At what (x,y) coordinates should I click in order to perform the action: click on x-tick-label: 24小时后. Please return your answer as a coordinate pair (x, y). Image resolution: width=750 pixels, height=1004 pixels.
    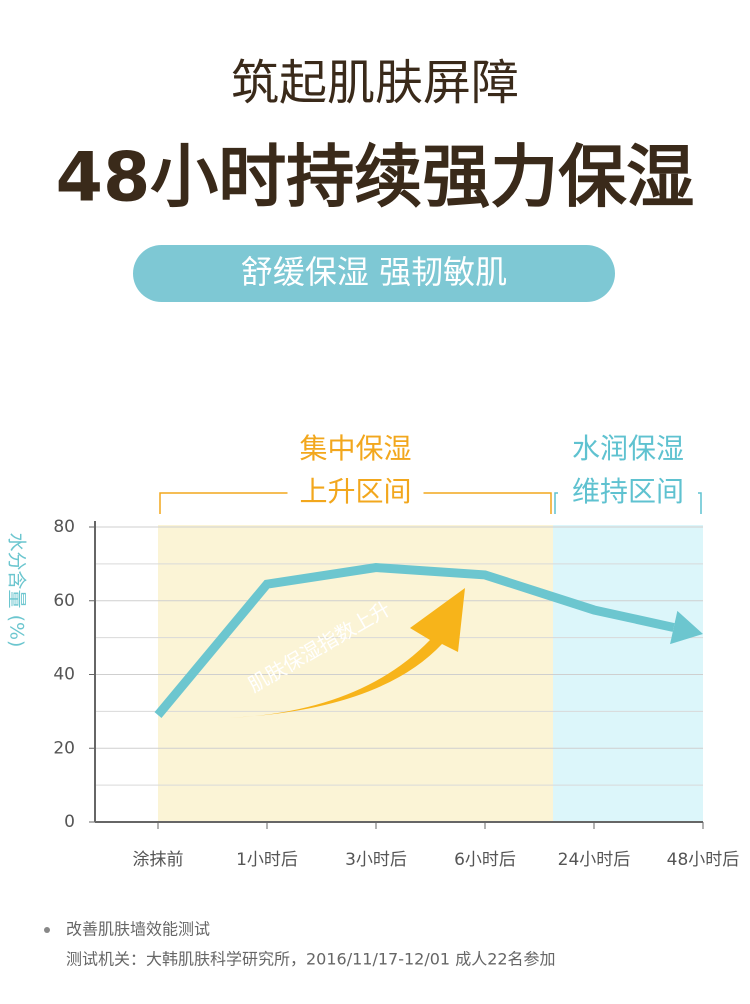
    Looking at the image, I should click on (594, 860).